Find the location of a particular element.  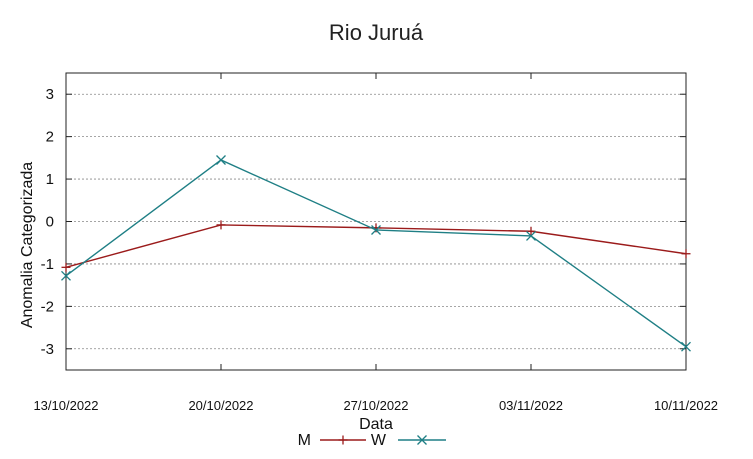

legend-label: W is located at coordinates (379, 440).